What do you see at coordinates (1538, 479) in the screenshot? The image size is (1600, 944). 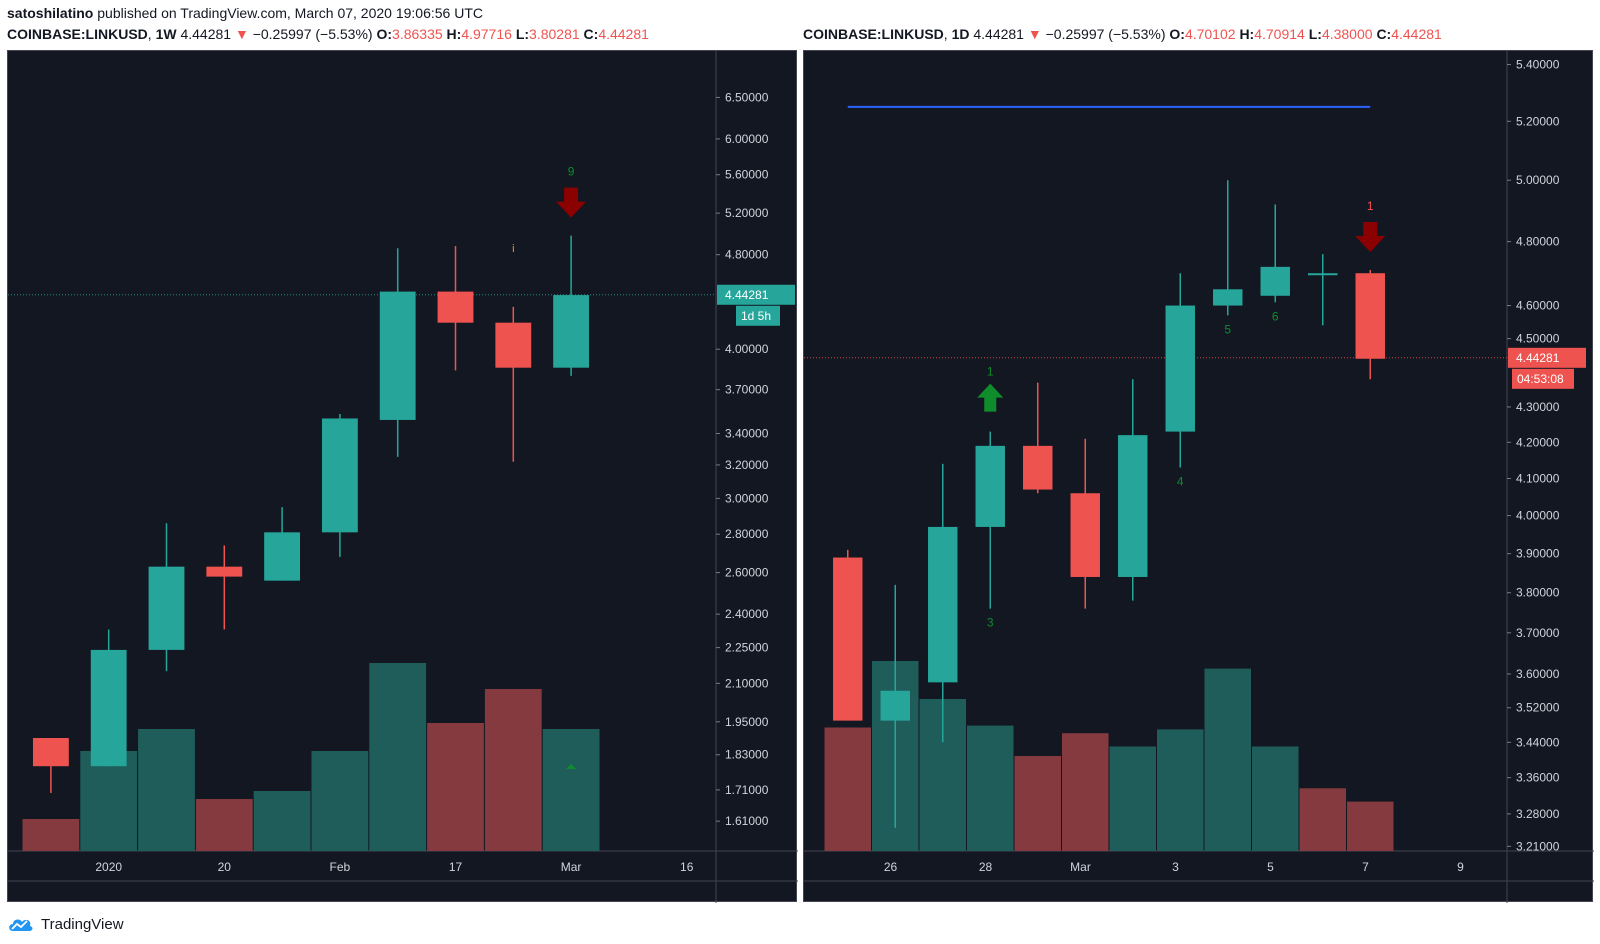 I see `price-tick-label: 4.10000` at bounding box center [1538, 479].